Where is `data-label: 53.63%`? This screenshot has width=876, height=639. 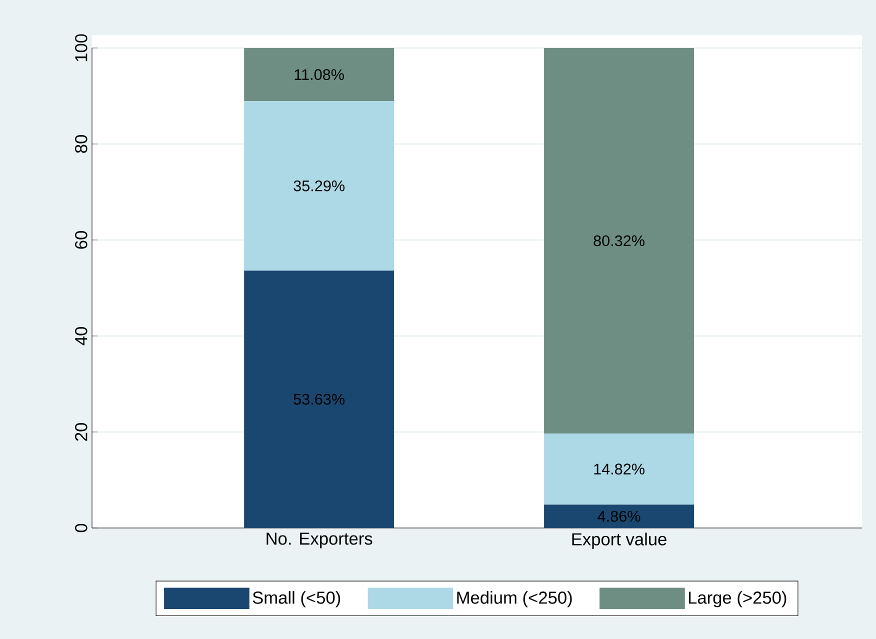
data-label: 53.63% is located at coordinates (319, 399).